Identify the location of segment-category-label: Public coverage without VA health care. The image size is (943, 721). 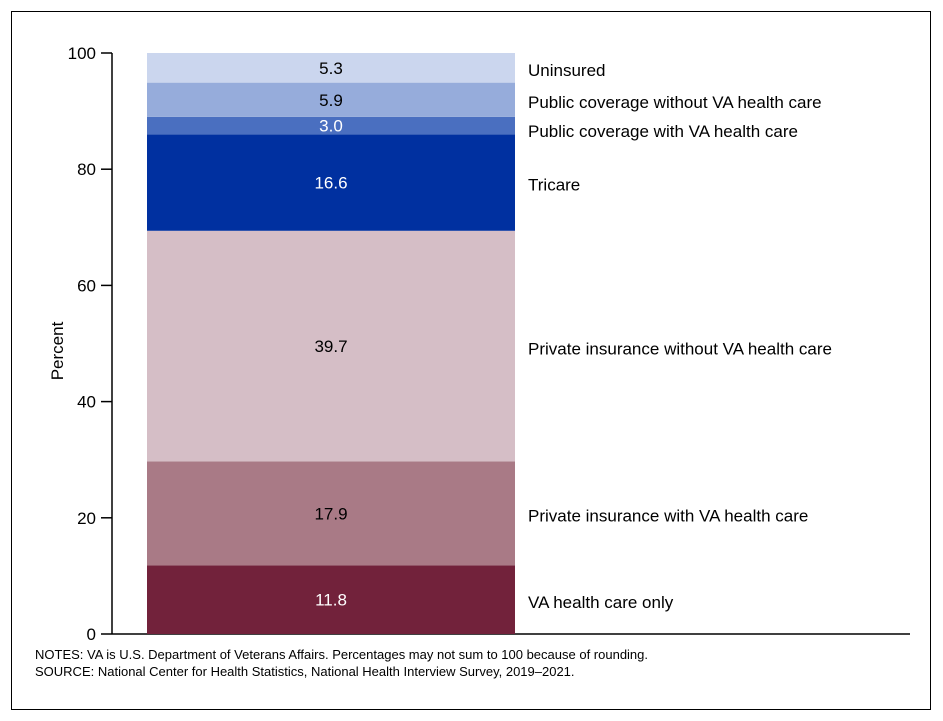
(675, 102).